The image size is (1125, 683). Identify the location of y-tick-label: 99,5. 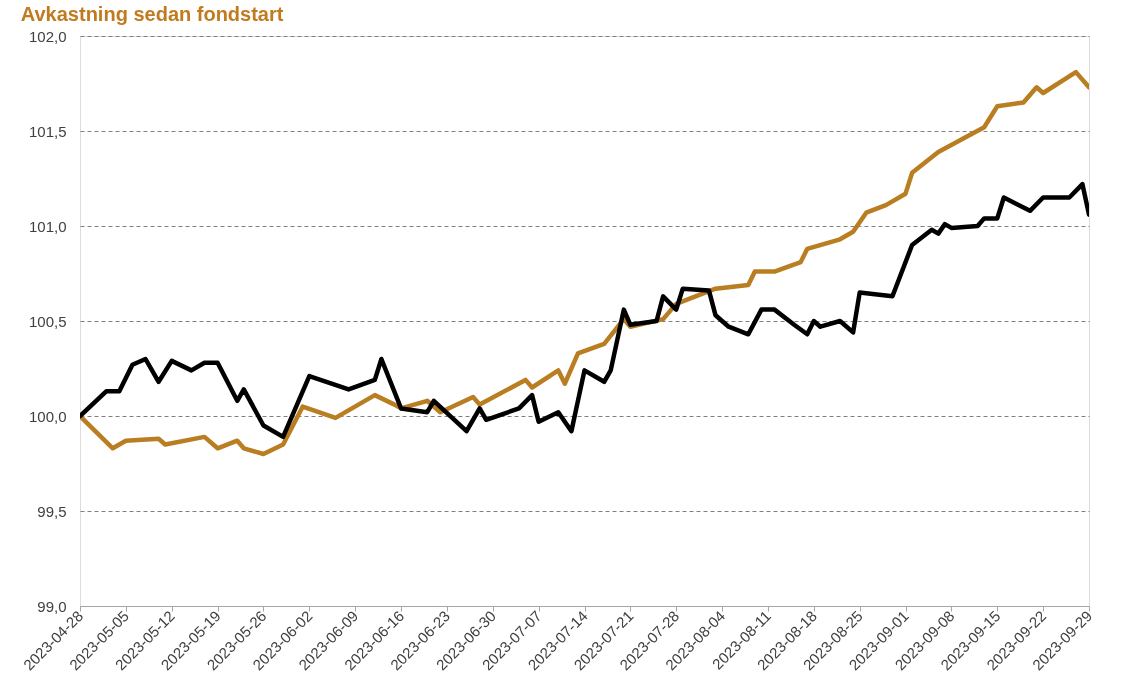
(52, 511).